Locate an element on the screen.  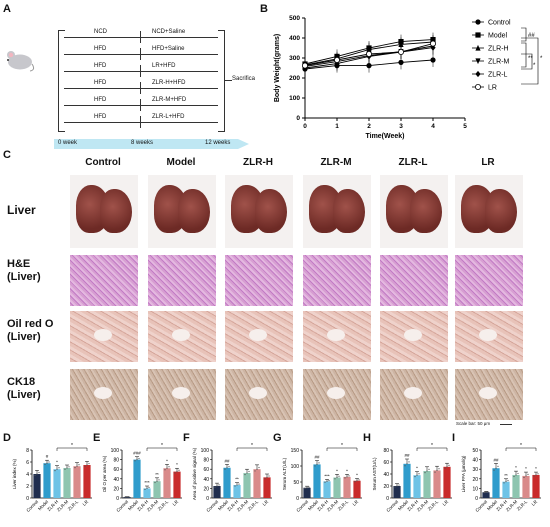
row-label-ck18: CK18 (Liver) is located at coordinates (24, 389).